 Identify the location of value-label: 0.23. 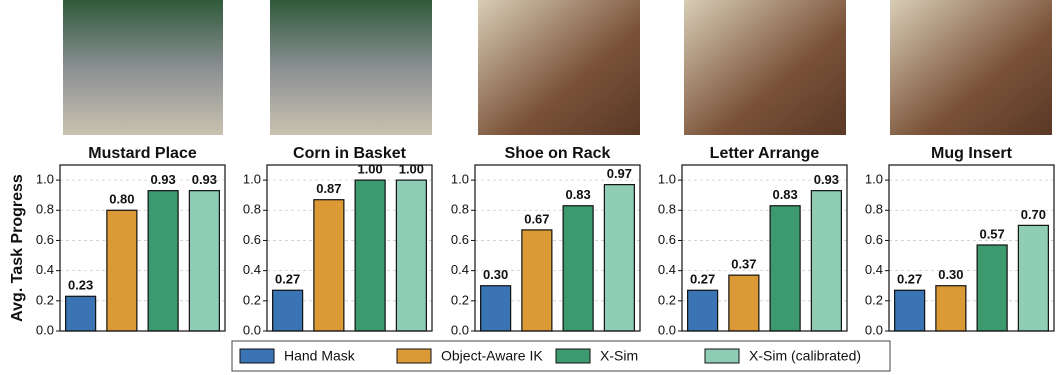
(80, 285).